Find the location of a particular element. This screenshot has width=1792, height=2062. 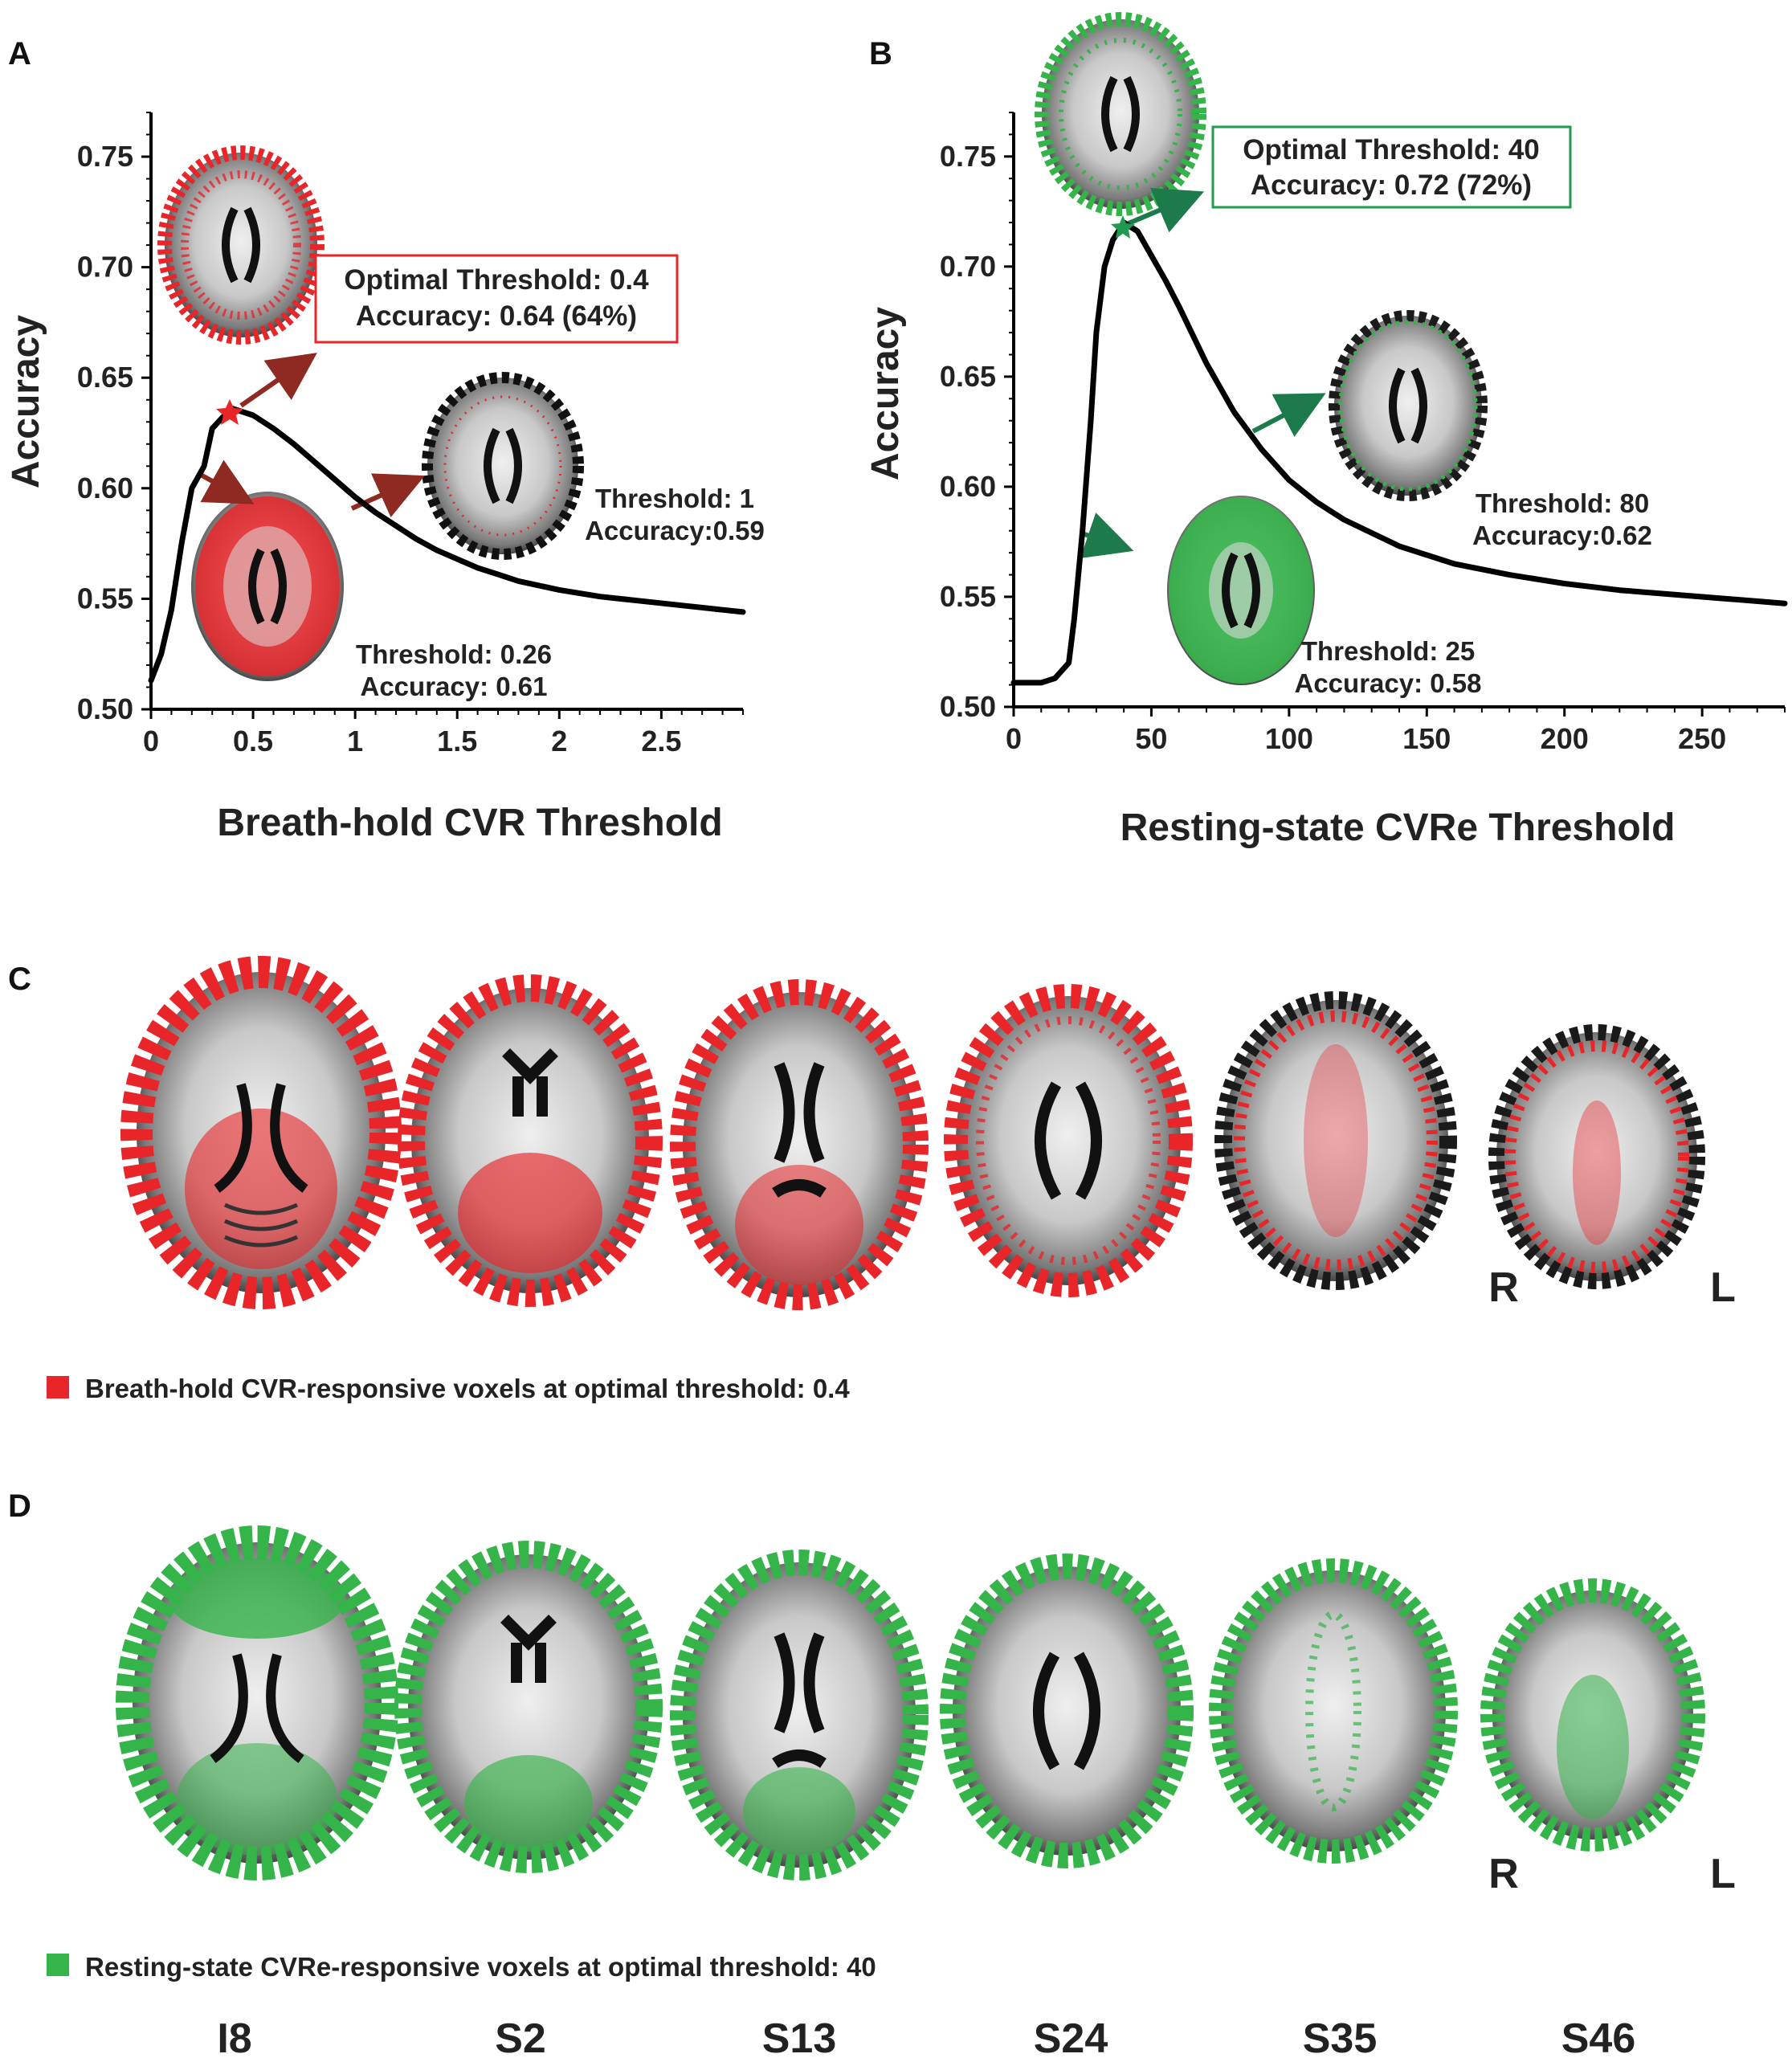

panel-letter-a: A is located at coordinates (19, 53).